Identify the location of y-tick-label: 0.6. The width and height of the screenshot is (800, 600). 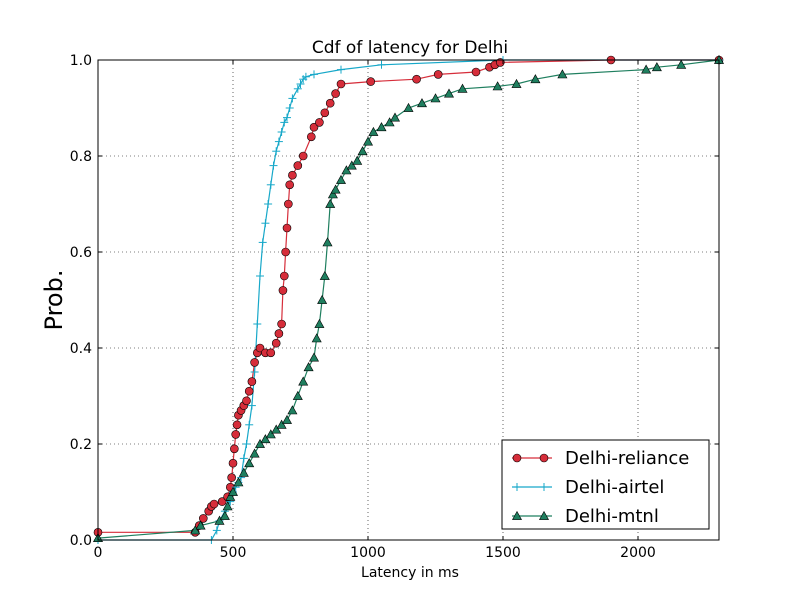
(81, 253).